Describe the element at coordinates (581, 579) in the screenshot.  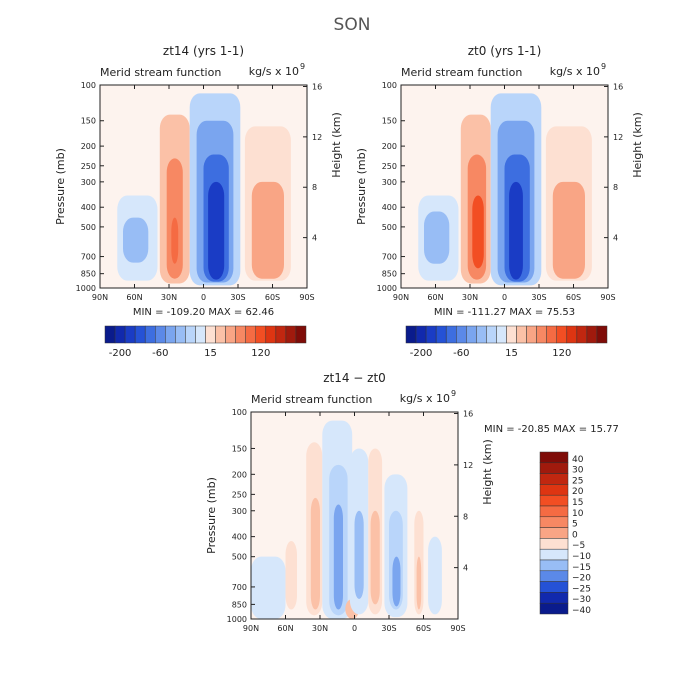
I see `colorbar-label: −20` at that location.